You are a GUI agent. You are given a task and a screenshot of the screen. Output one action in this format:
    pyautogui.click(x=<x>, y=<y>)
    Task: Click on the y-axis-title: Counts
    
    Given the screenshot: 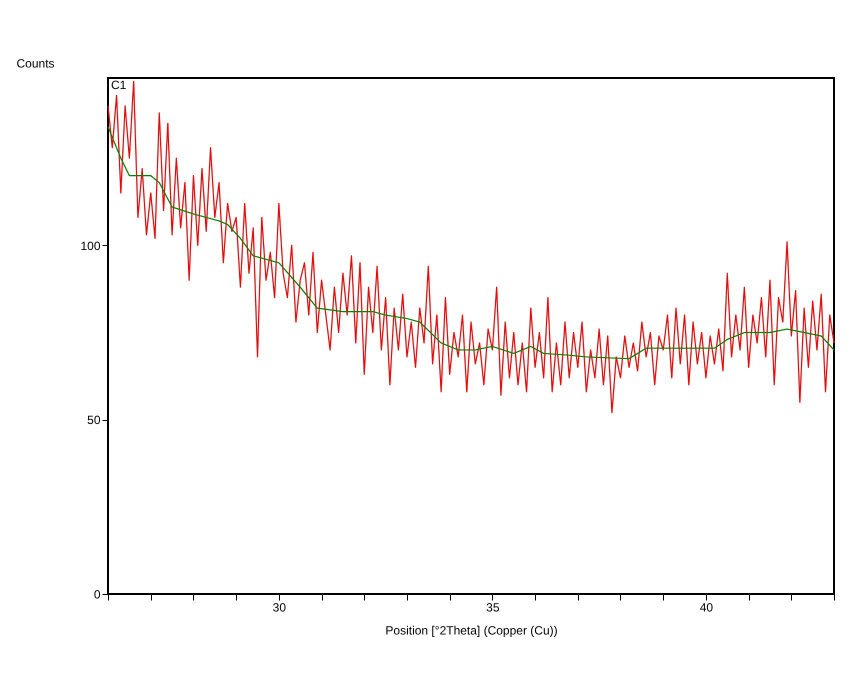 What is the action you would take?
    pyautogui.click(x=35, y=63)
    